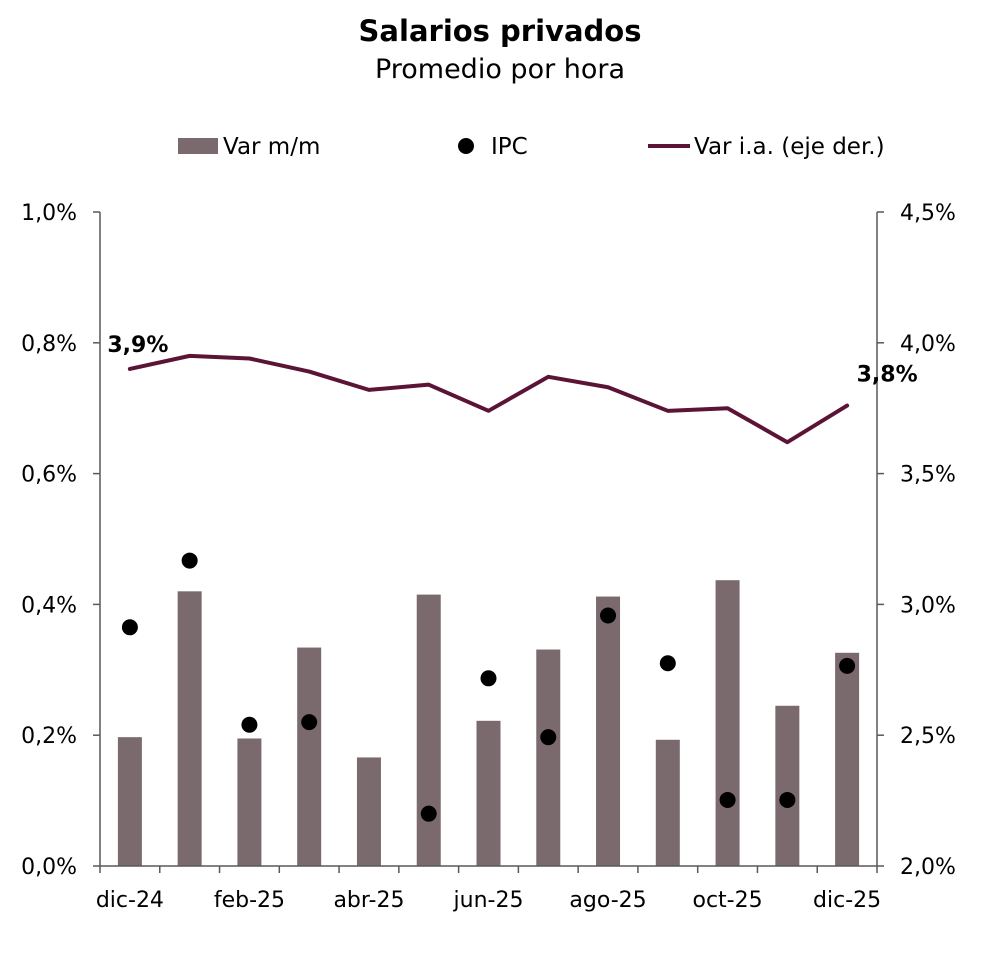  What do you see at coordinates (49, 475) in the screenshot?
I see `left-tick-label: 0,6%` at bounding box center [49, 475].